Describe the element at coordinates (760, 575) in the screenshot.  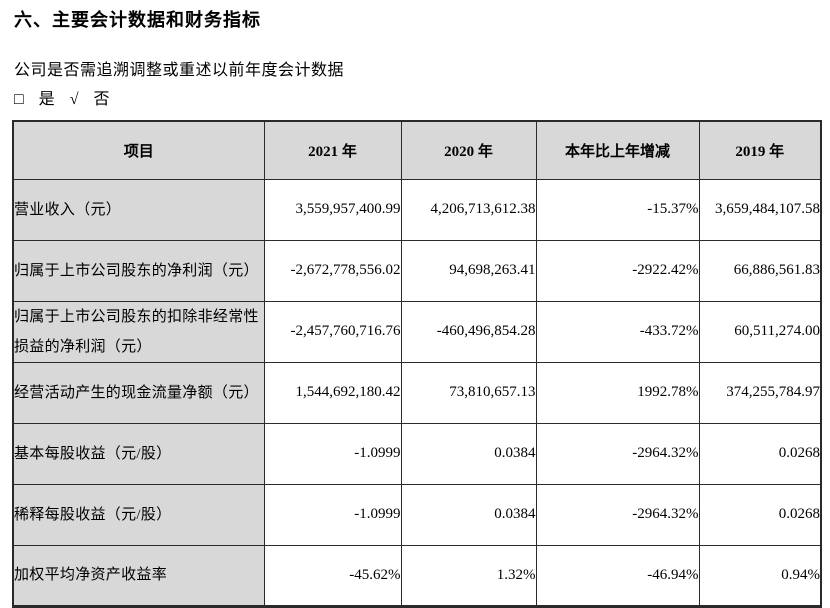
I see `cell-2019: 0.94%` at that location.